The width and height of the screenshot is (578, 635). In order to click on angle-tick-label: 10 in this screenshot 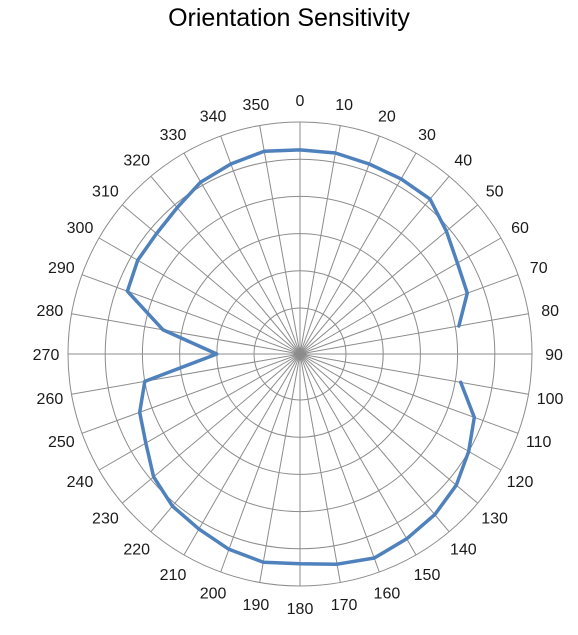, I will do `click(344, 105)`.